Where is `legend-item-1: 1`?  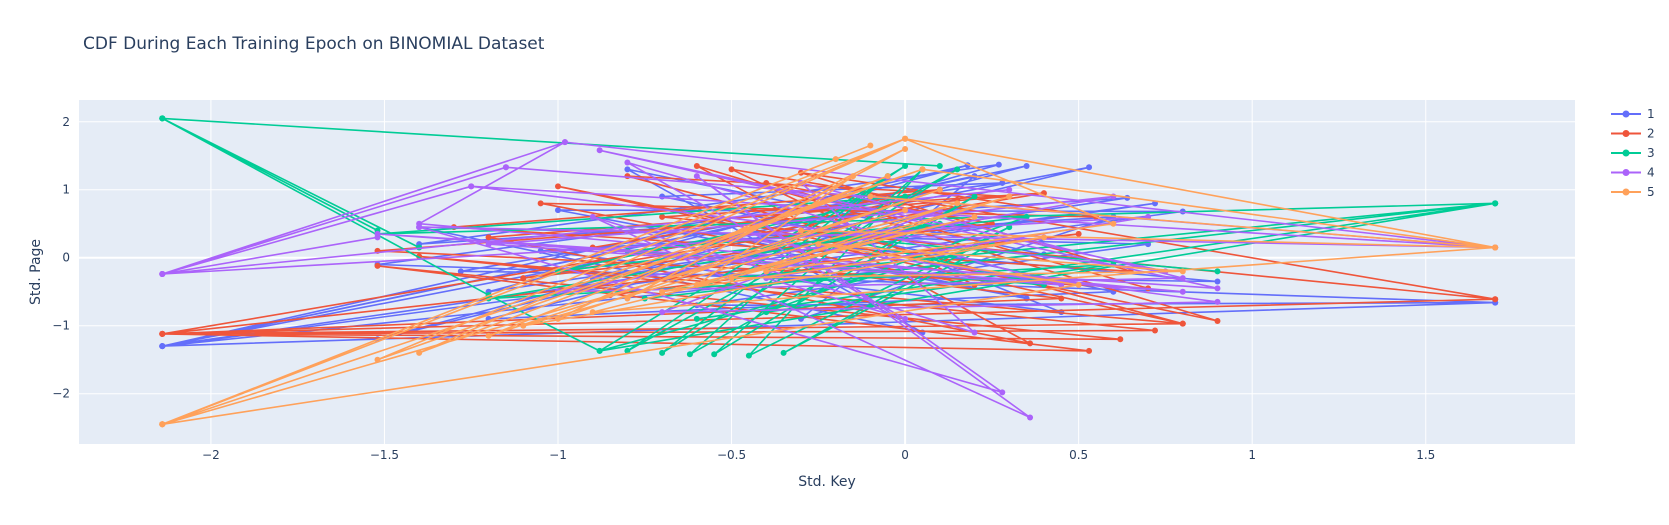
legend-item-1: 1 is located at coordinates (1633, 114).